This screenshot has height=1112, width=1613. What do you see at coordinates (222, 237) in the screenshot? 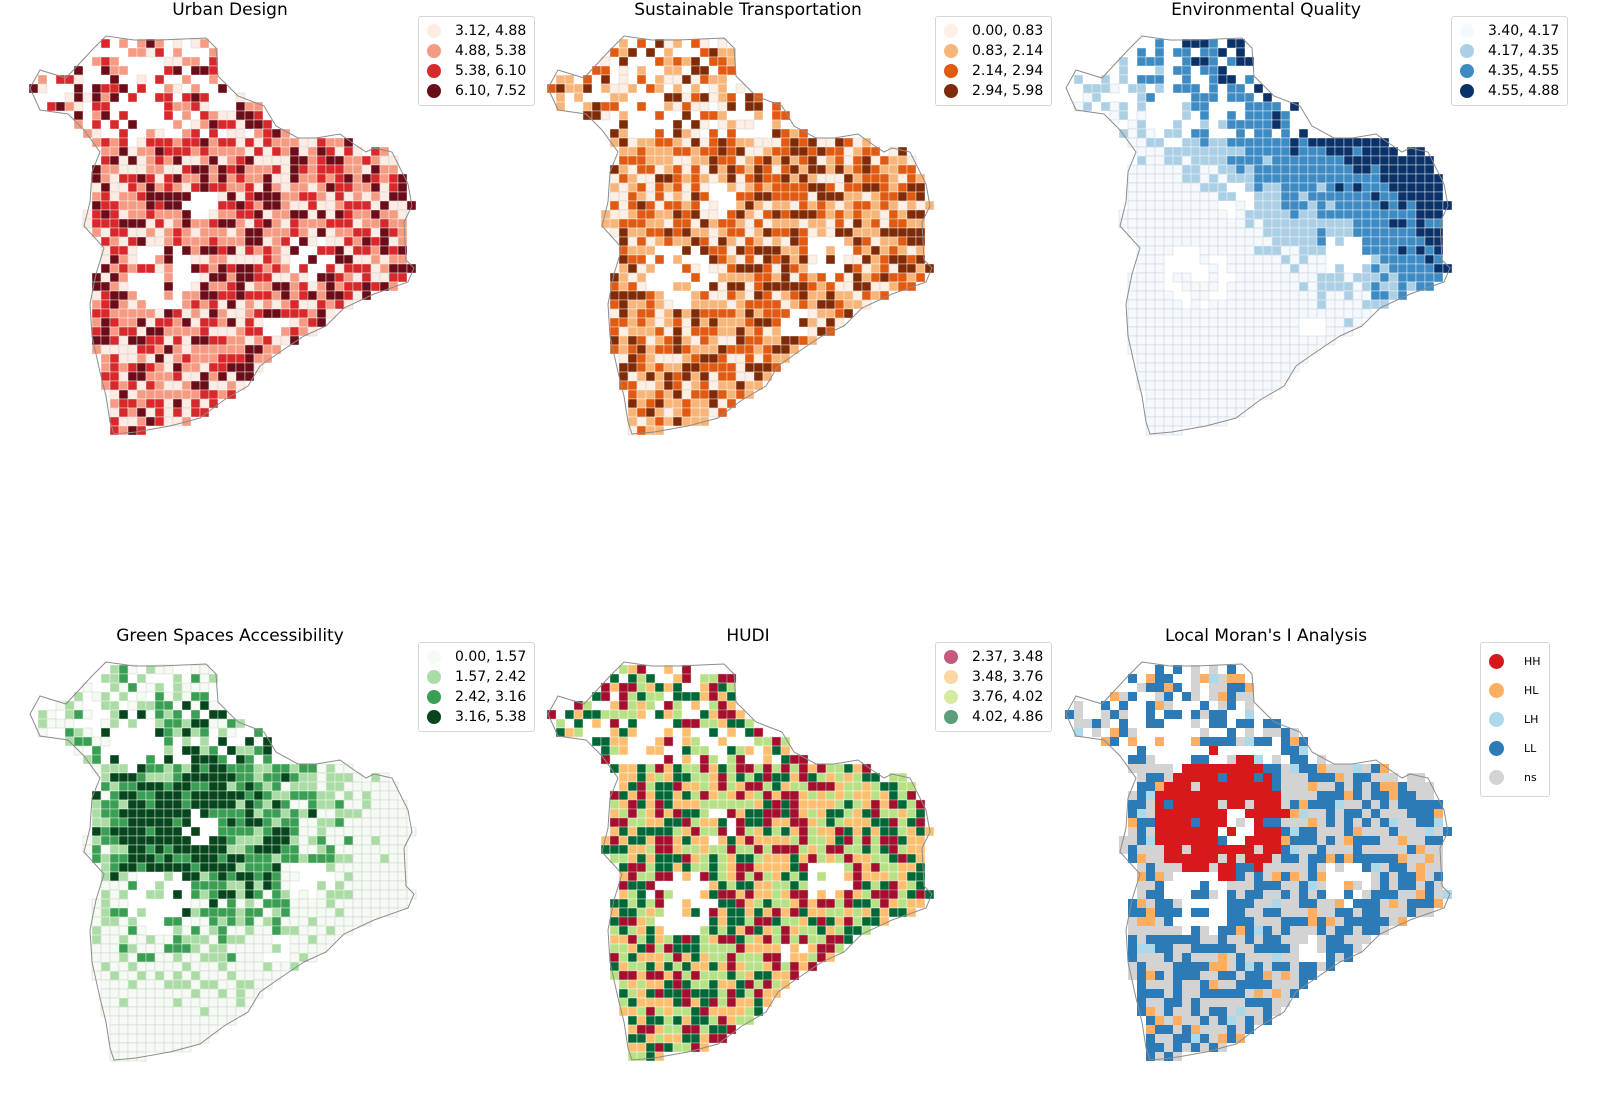
I see `grid-cells` at bounding box center [222, 237].